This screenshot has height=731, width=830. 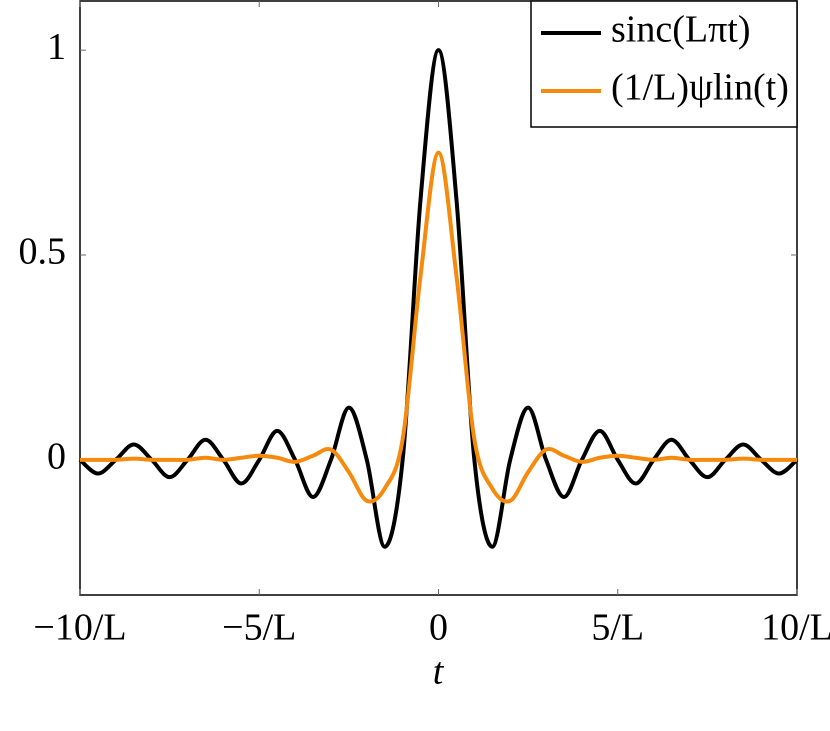 I want to click on x-tick-label: 5/L, so click(x=617, y=628).